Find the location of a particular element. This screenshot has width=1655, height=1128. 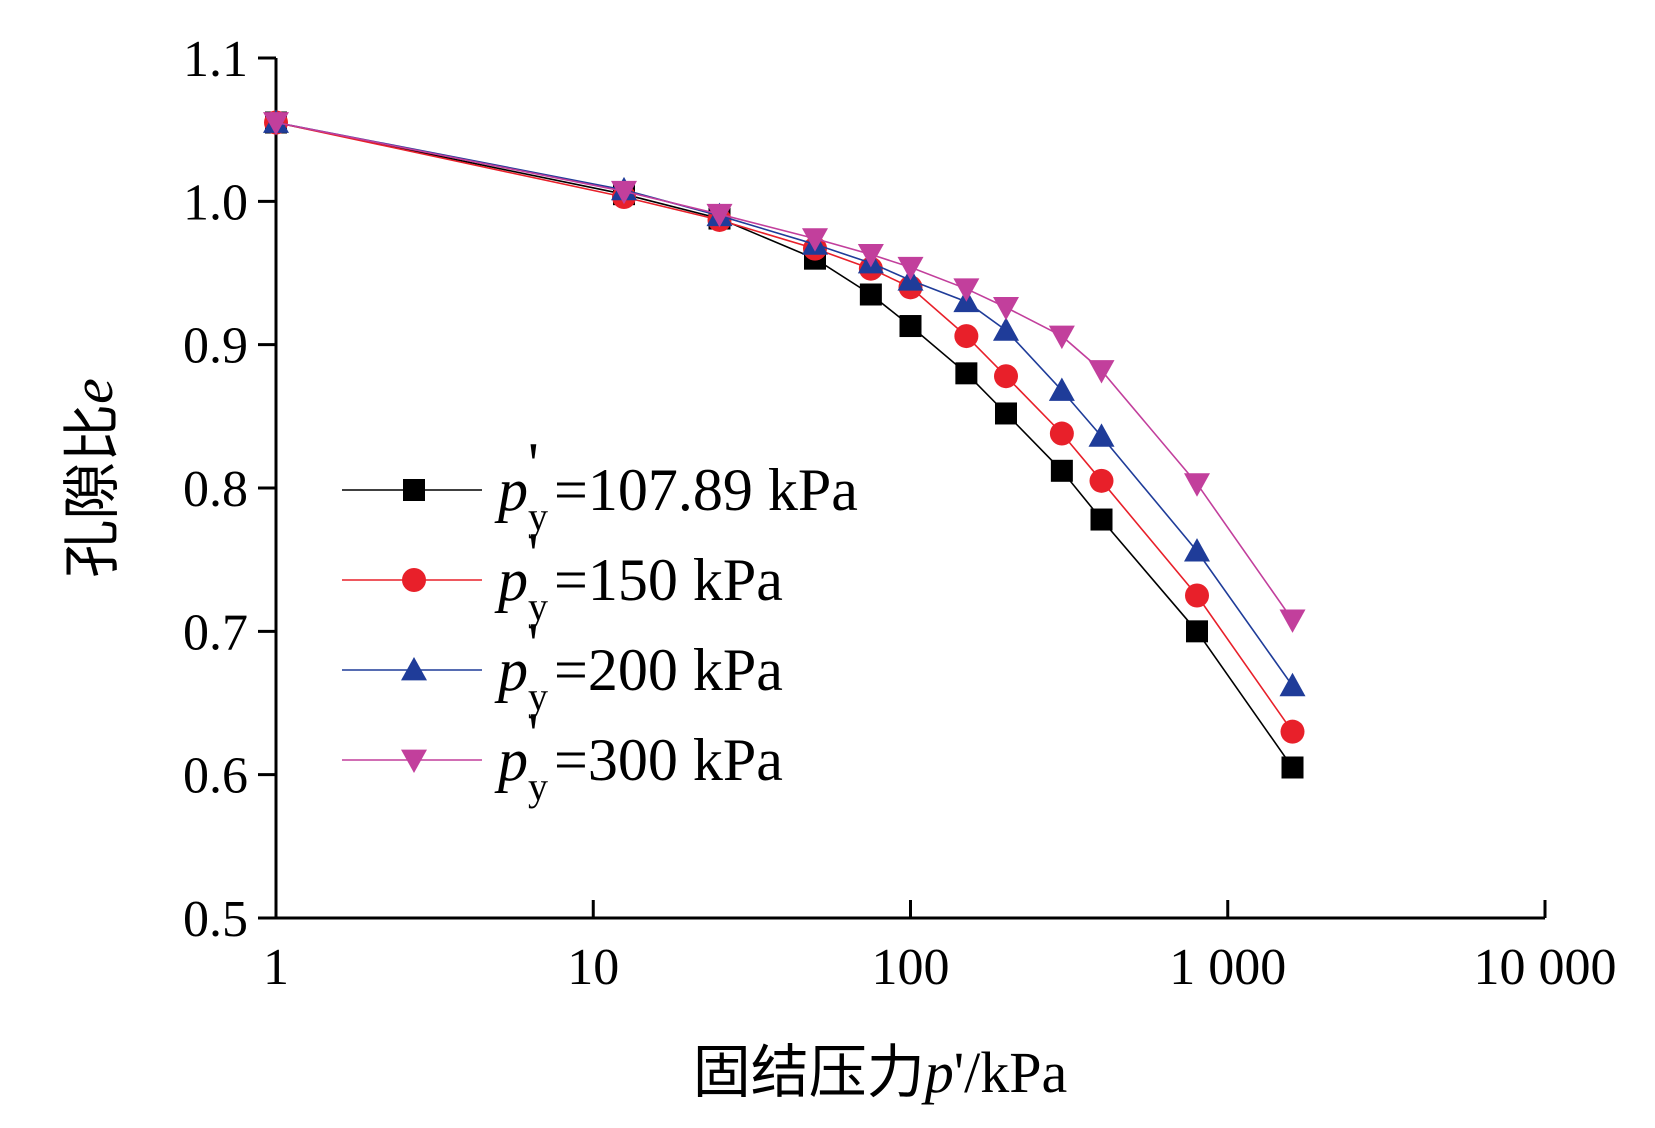

x-tick-label: 10 is located at coordinates (593, 967).